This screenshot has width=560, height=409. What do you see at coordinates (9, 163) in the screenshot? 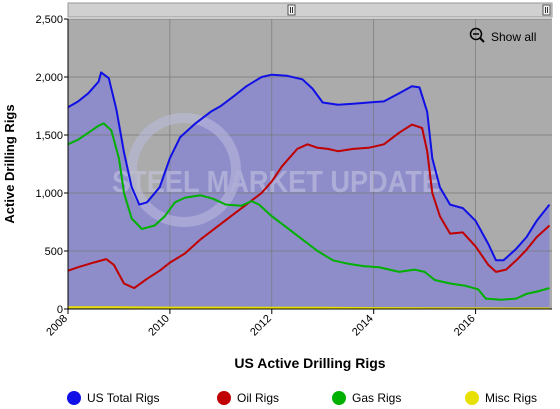
I see `y-axis-title: Active Drilling Rigs` at bounding box center [9, 163].